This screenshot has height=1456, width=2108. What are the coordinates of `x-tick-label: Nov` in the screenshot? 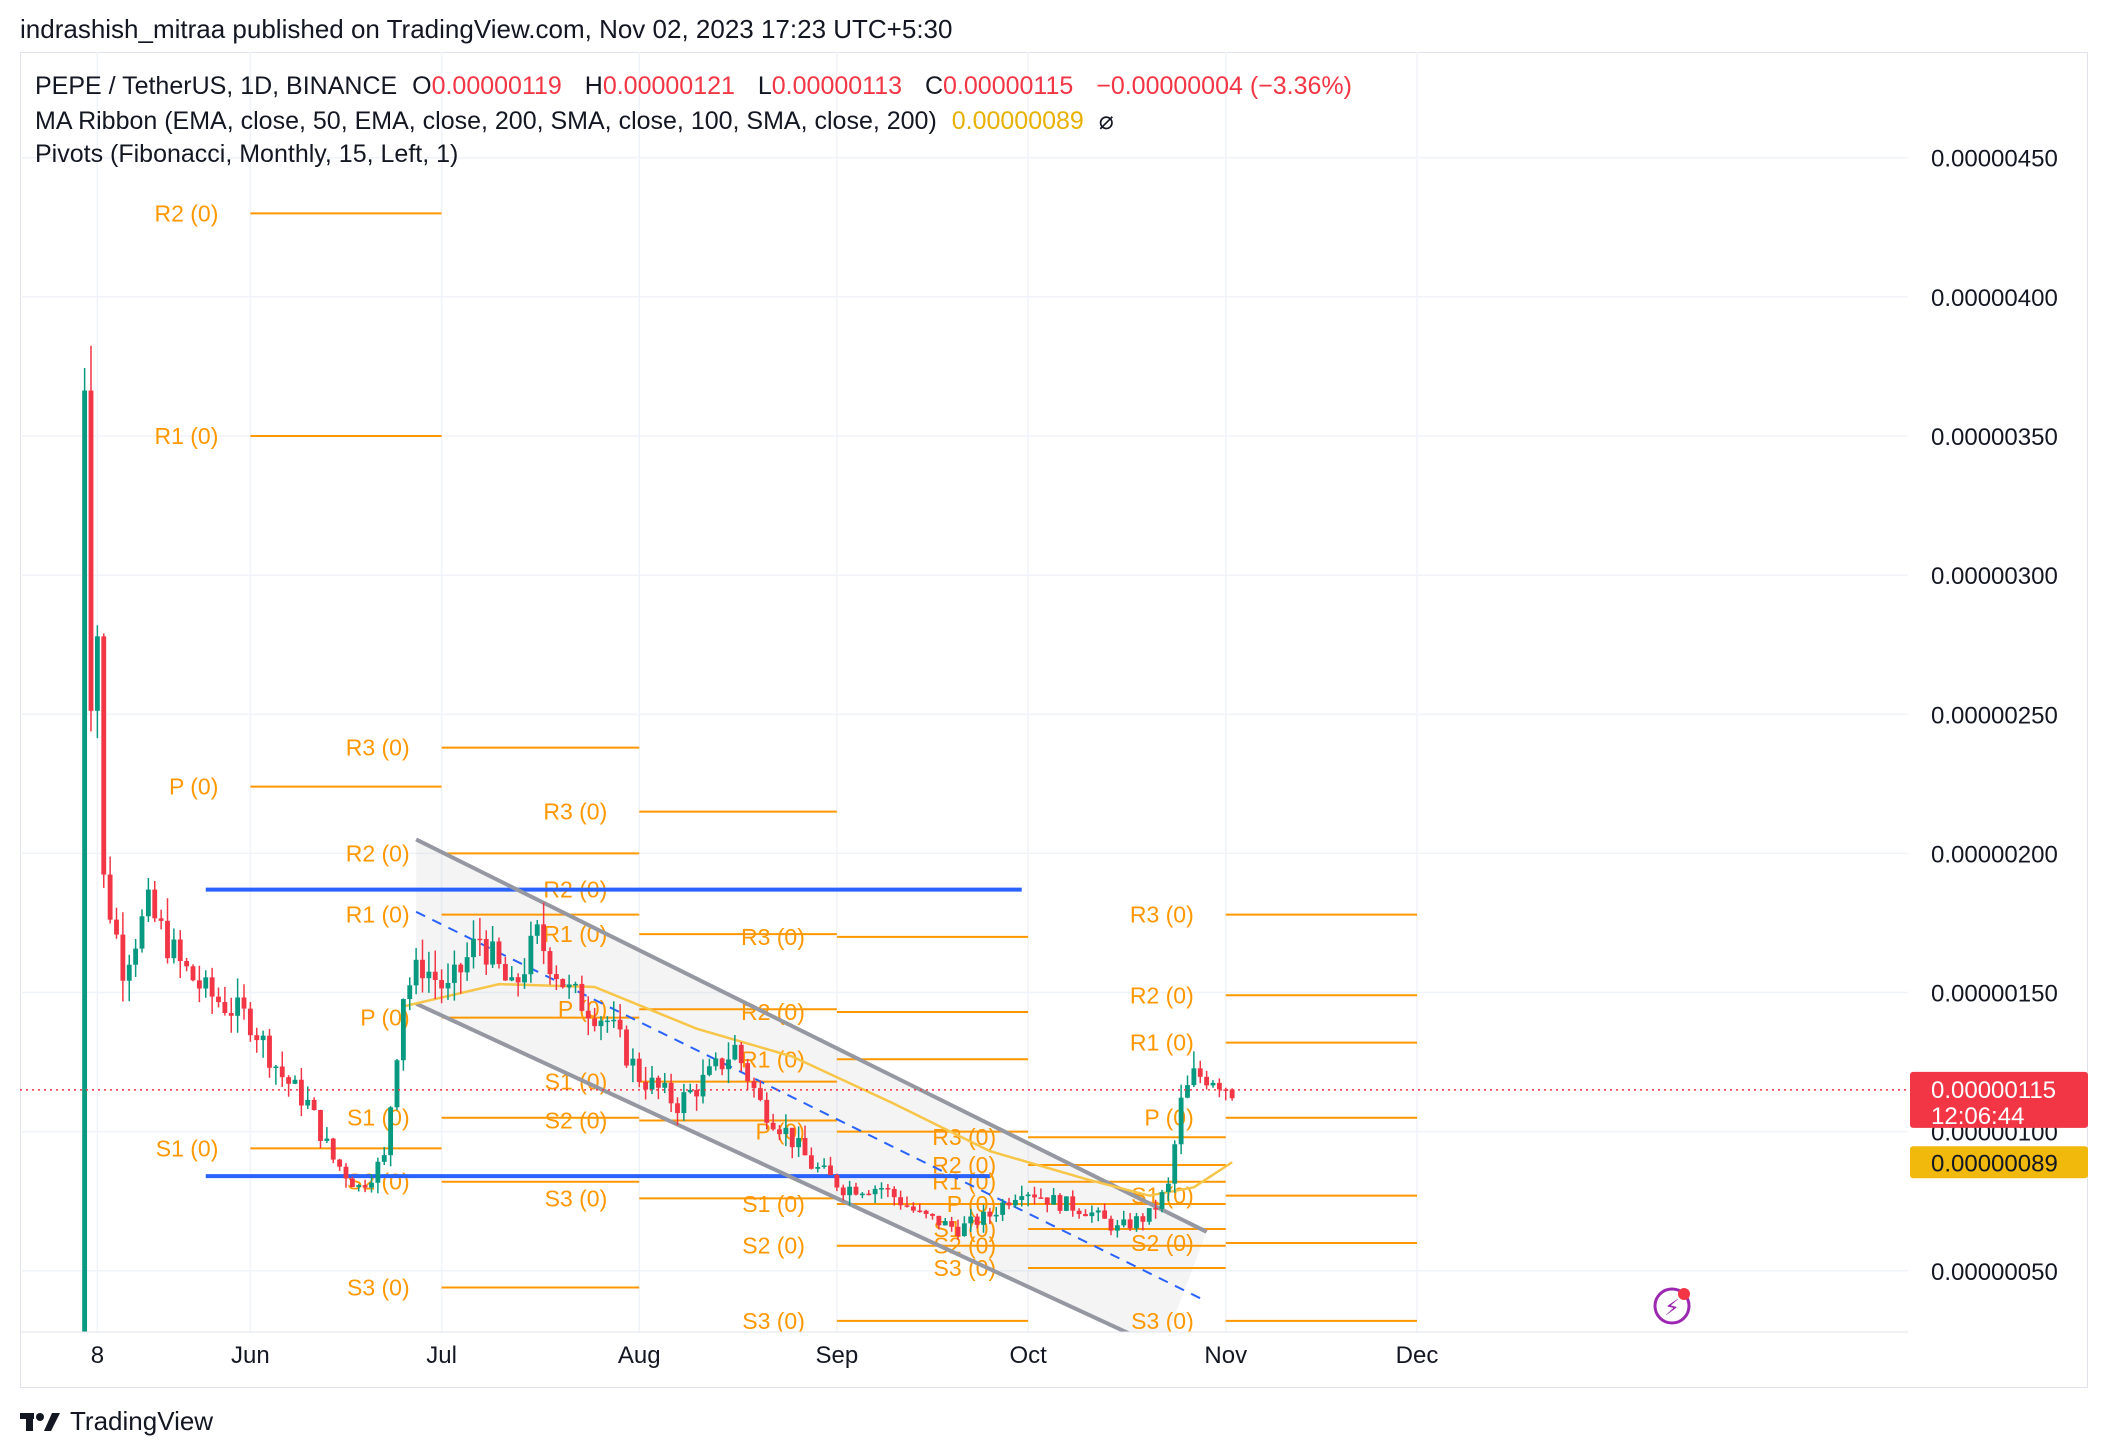 It's located at (1225, 1355).